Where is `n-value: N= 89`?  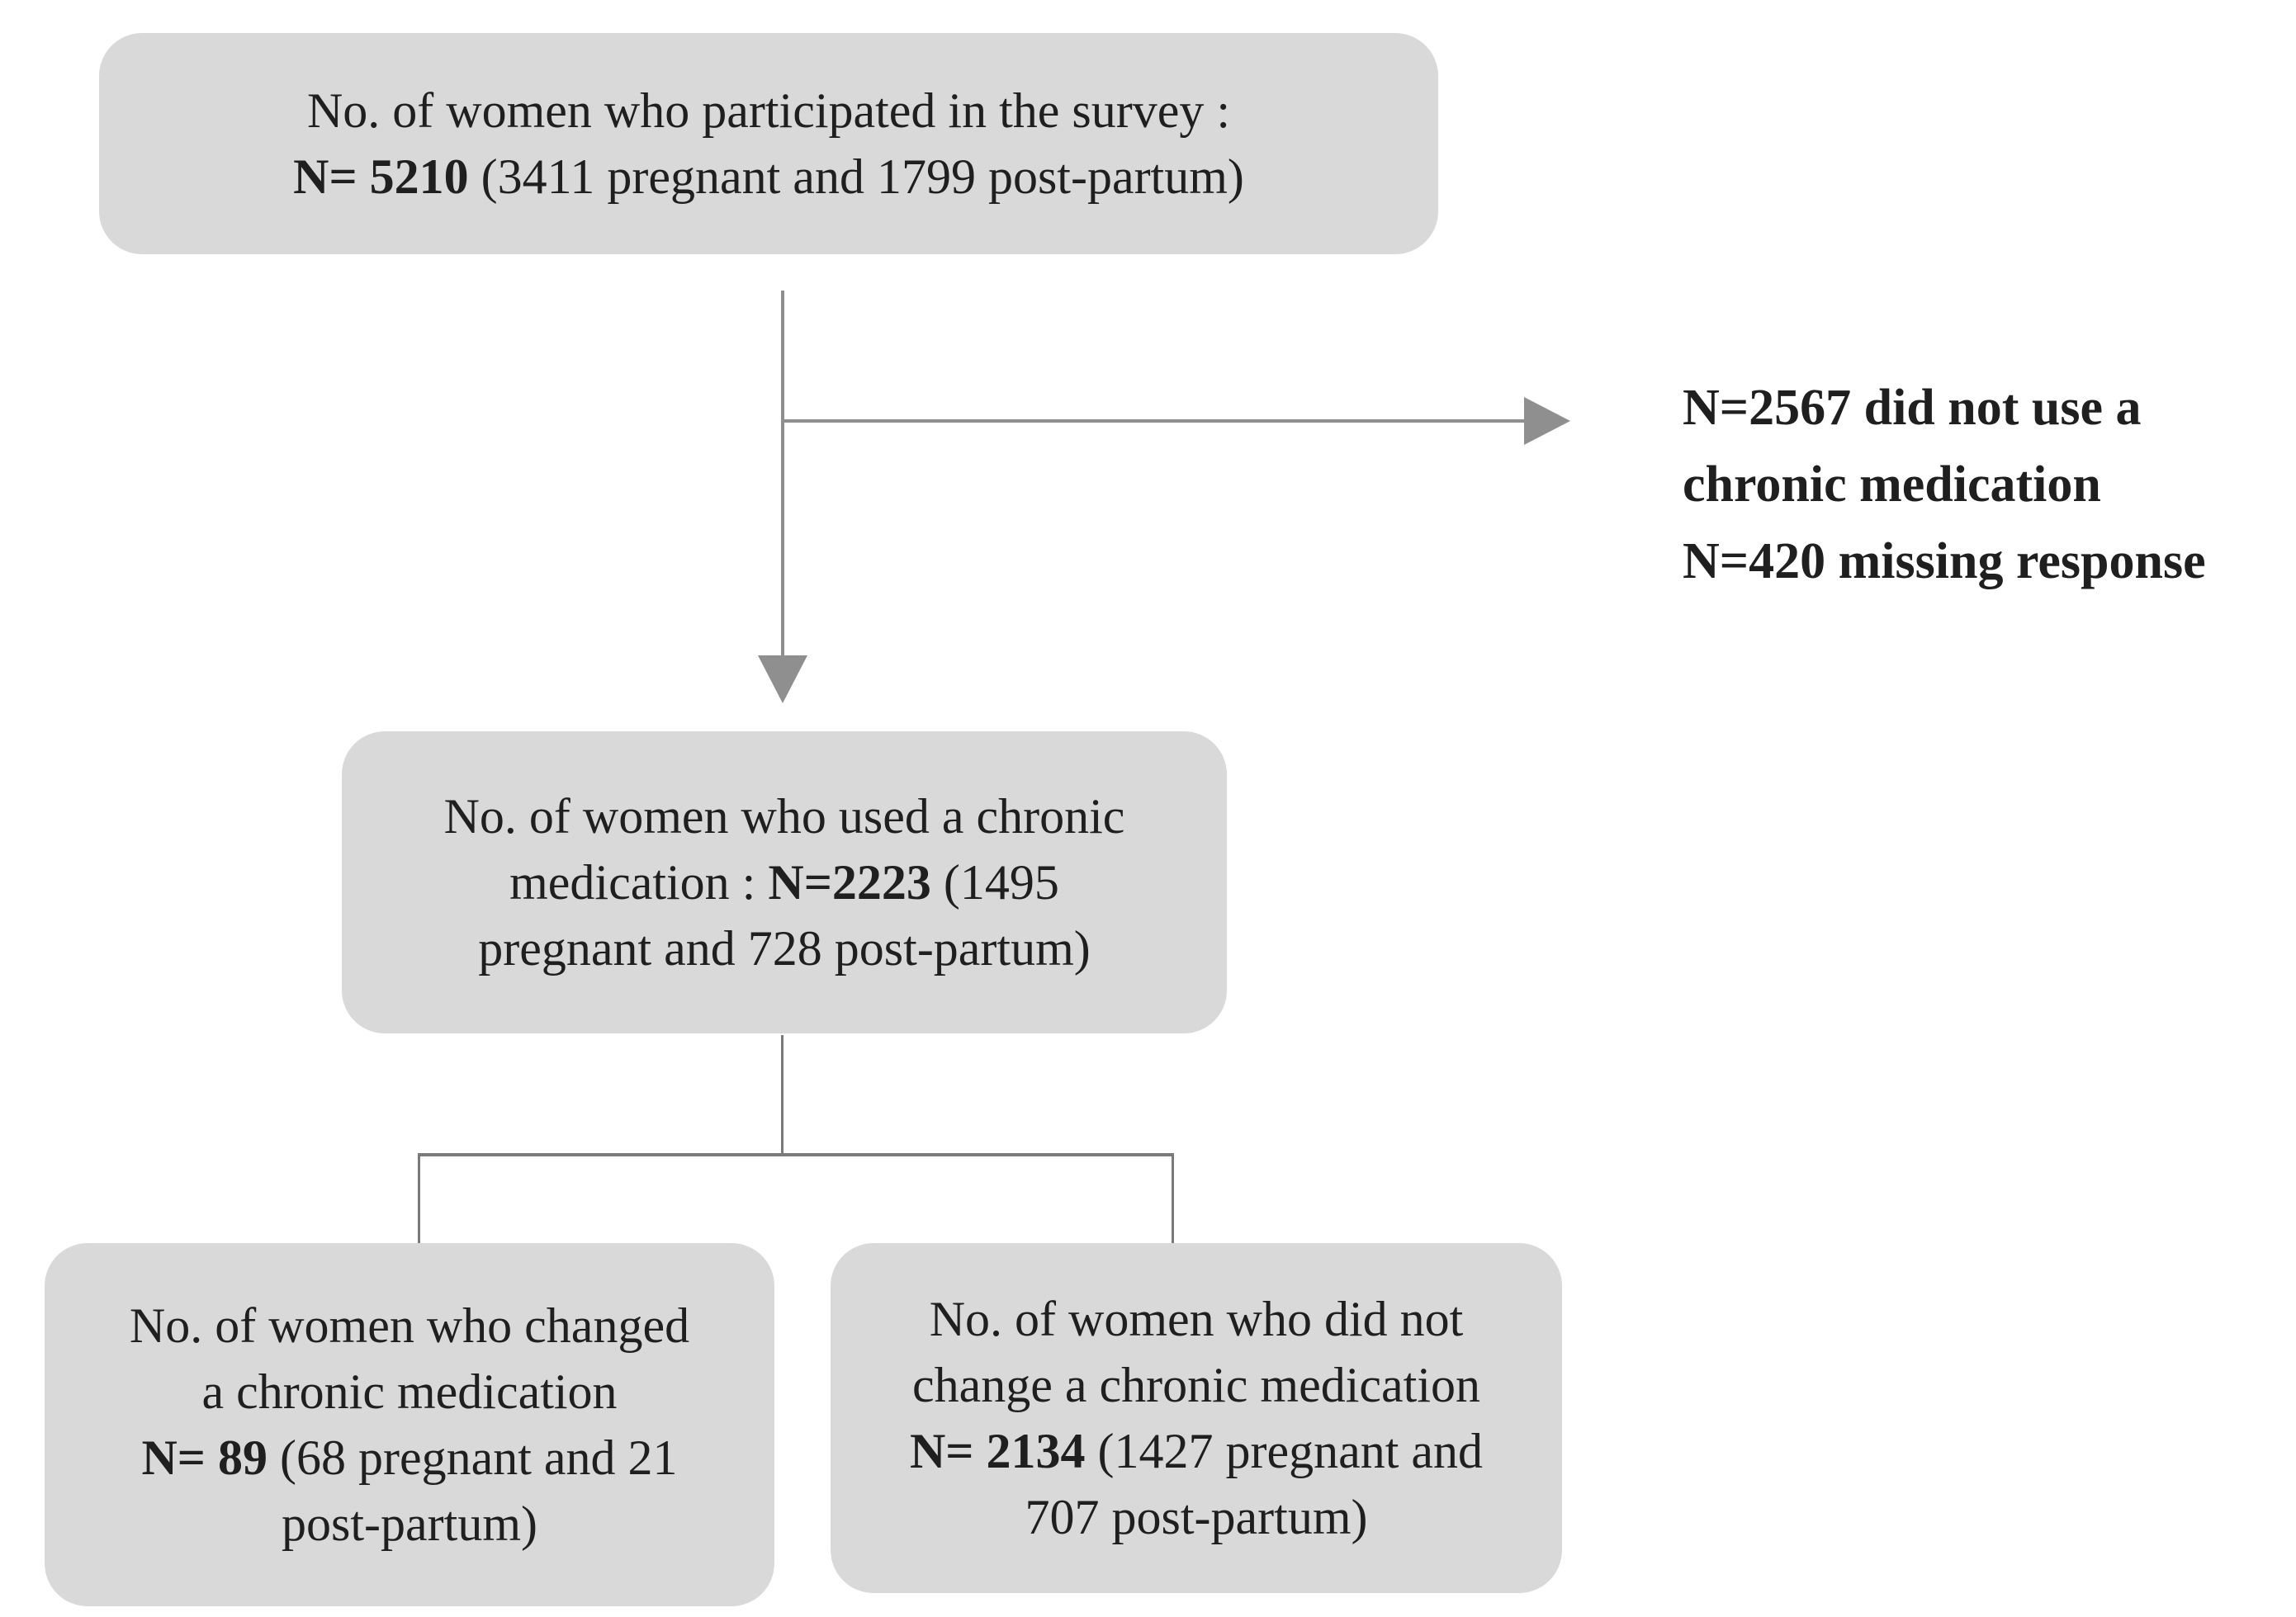
n-value: N= 89 is located at coordinates (204, 1457).